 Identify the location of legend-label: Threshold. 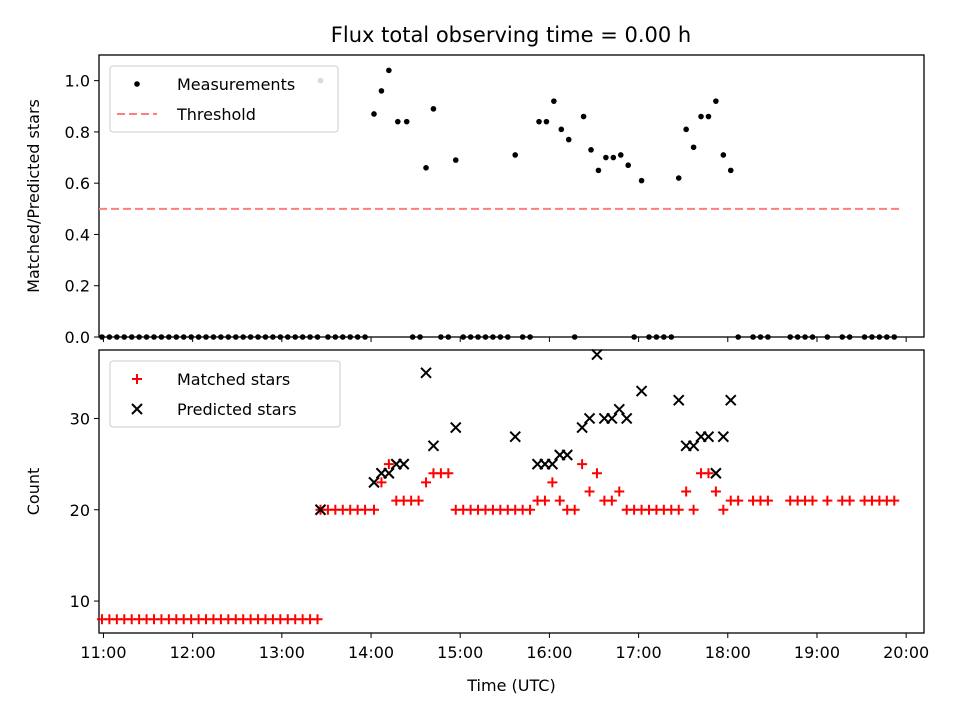
(216, 114).